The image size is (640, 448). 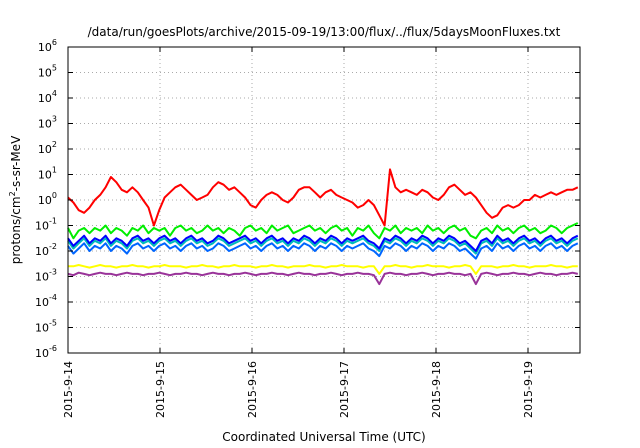 I want to click on y-tick-label: 10⁶, so click(x=47, y=46).